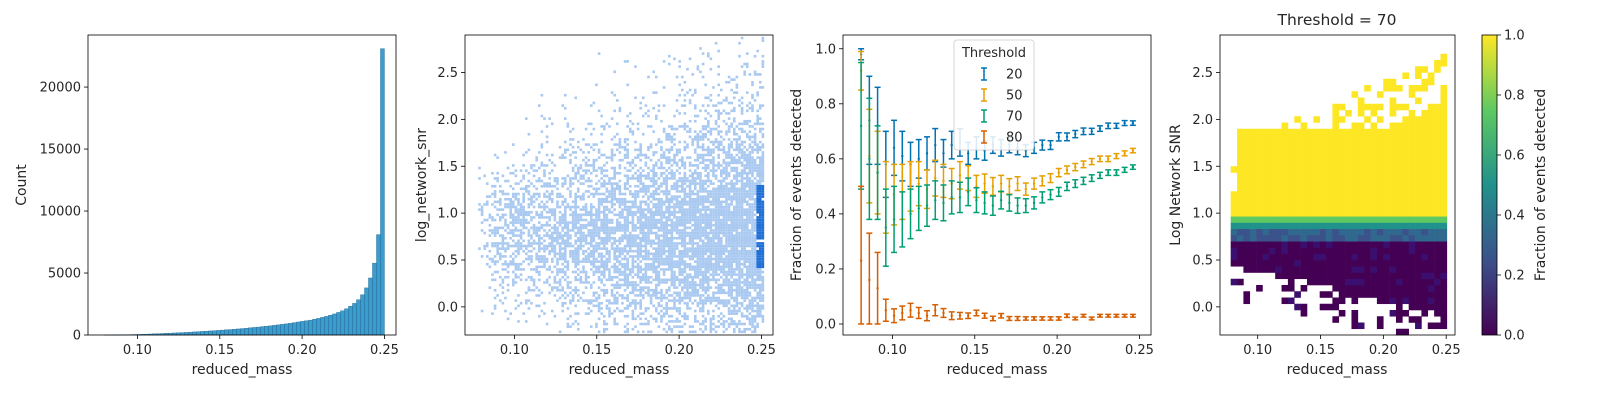 Image resolution: width=1600 pixels, height=400 pixels. I want to click on y-tick-label: 15000, so click(60, 150).